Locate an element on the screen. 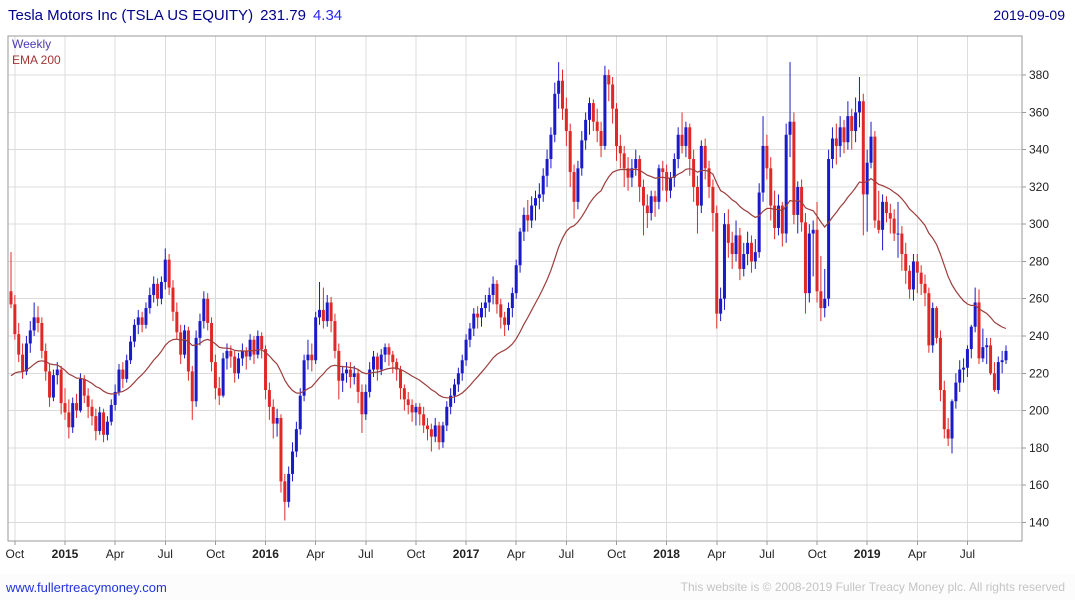 The width and height of the screenshot is (1075, 600). site-link: www.fullertreacymoney.com is located at coordinates (86, 587).